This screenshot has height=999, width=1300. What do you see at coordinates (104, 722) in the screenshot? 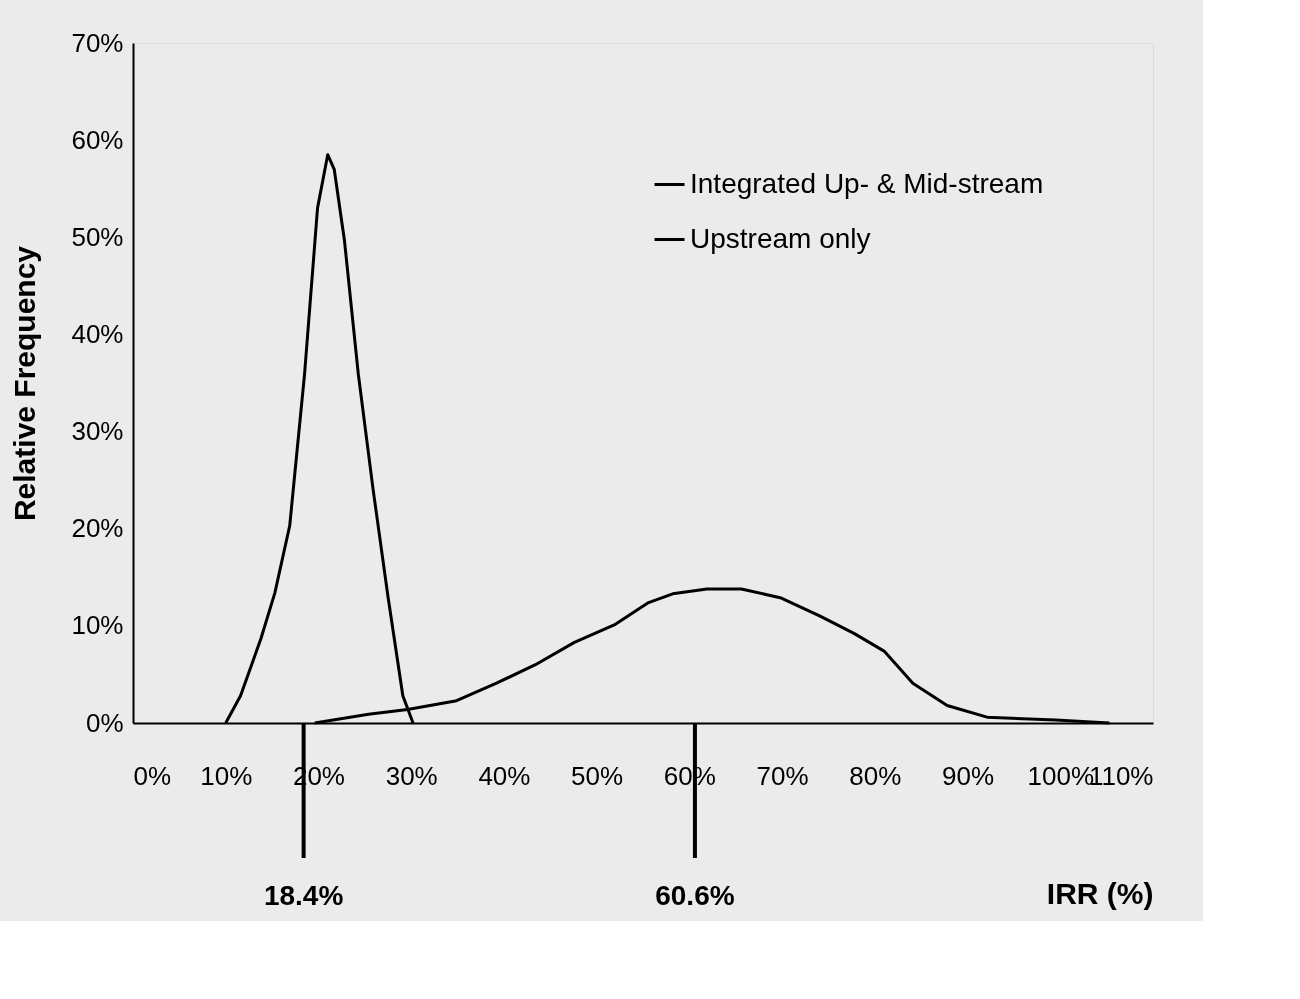
I see `y-tick-label: 0%` at bounding box center [104, 722].